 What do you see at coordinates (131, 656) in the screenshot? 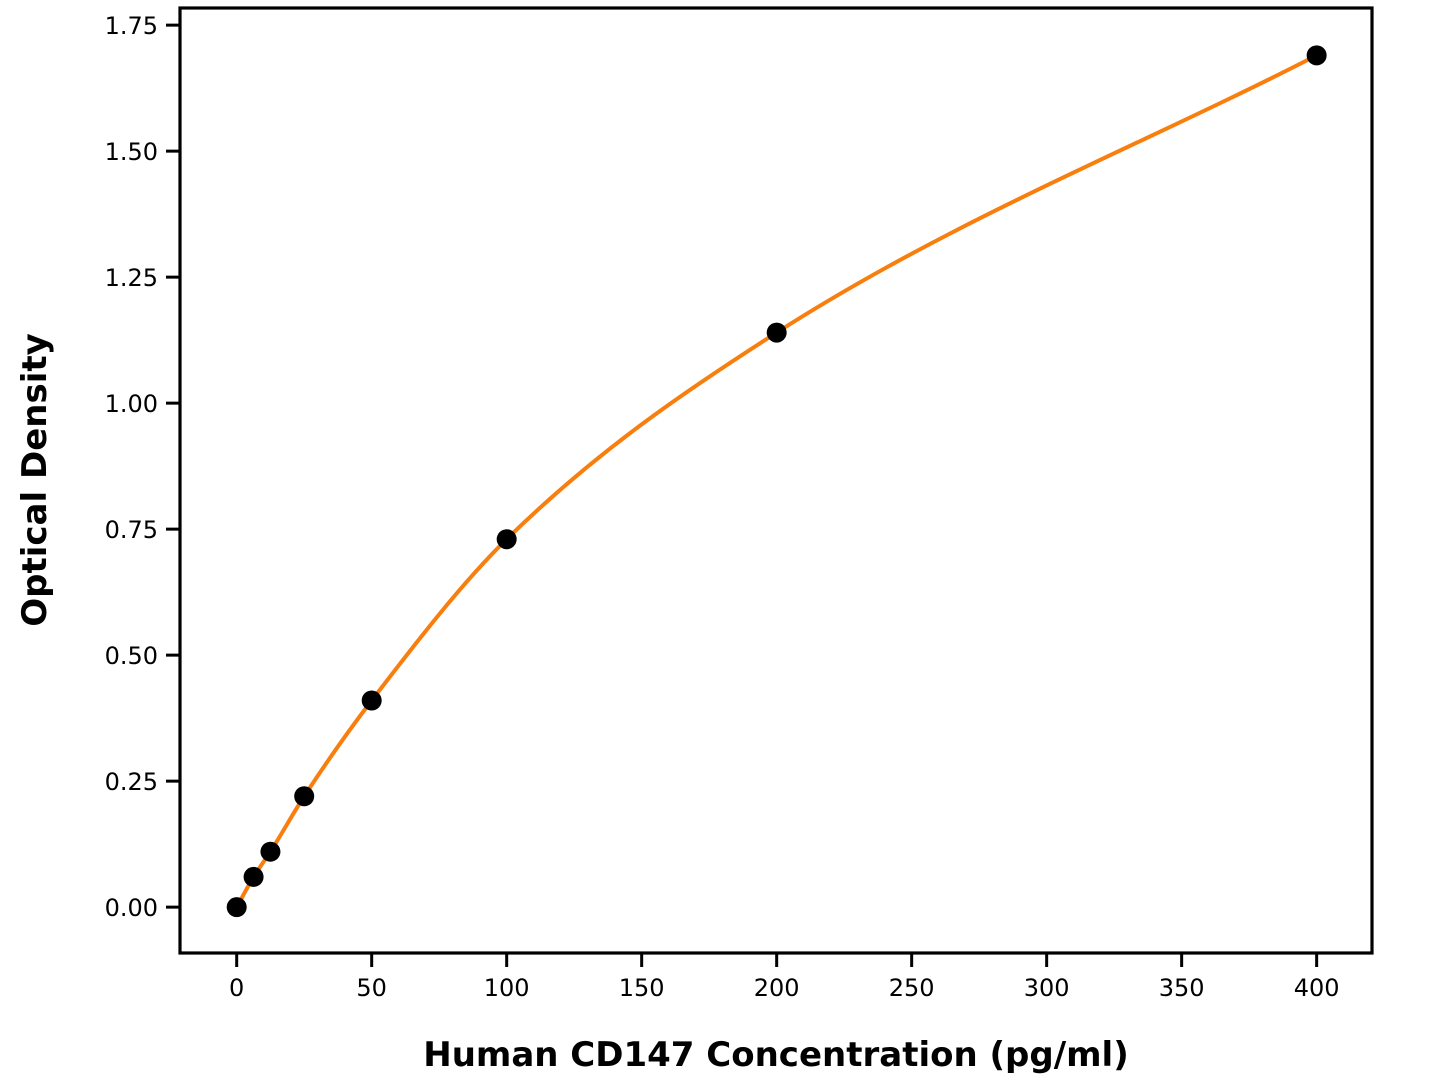
I see `y-tick-label: 0.50` at bounding box center [131, 656].